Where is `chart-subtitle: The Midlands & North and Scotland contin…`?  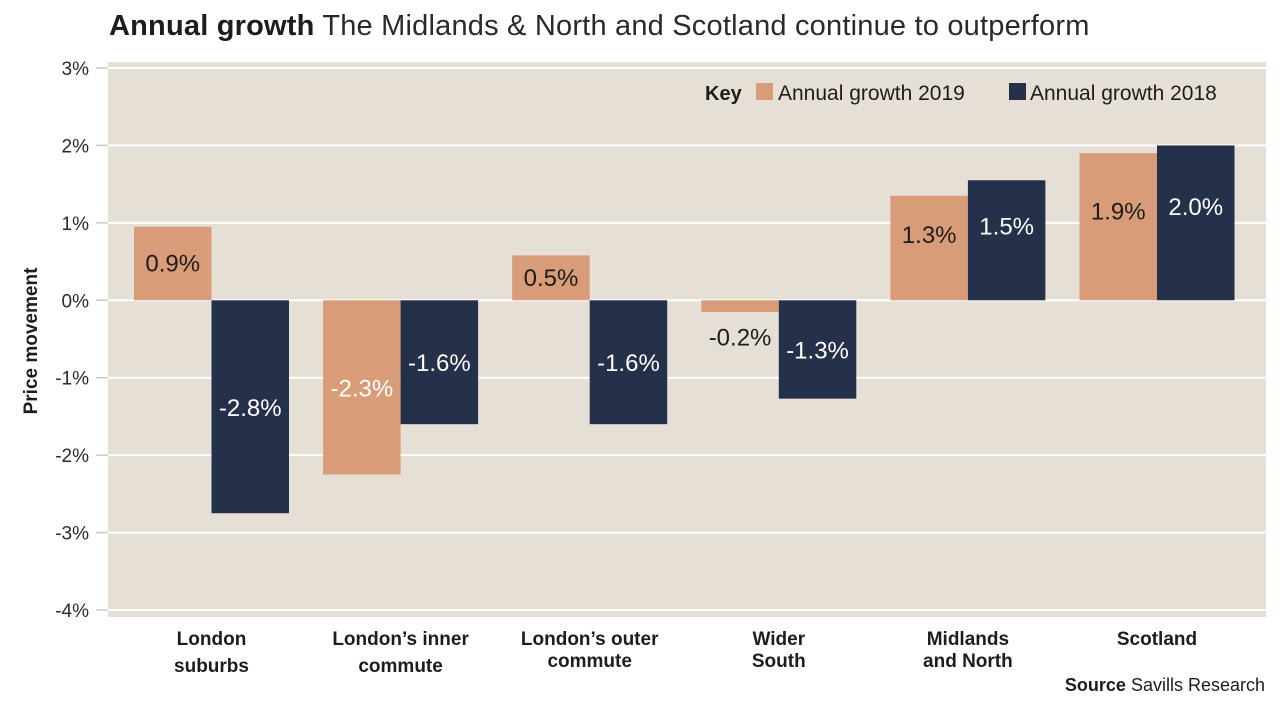 chart-subtitle: The Midlands & North and Scotland contin… is located at coordinates (706, 26).